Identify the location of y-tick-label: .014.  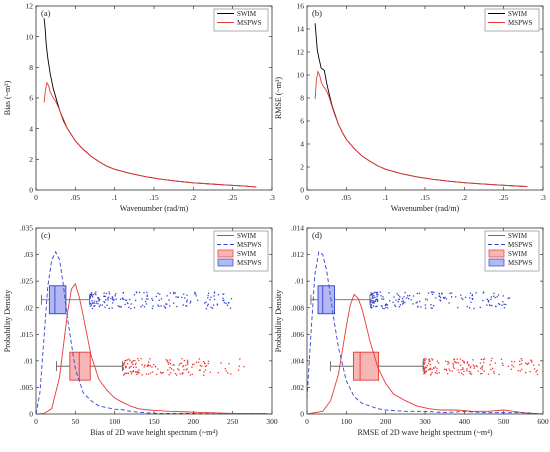
(297, 228).